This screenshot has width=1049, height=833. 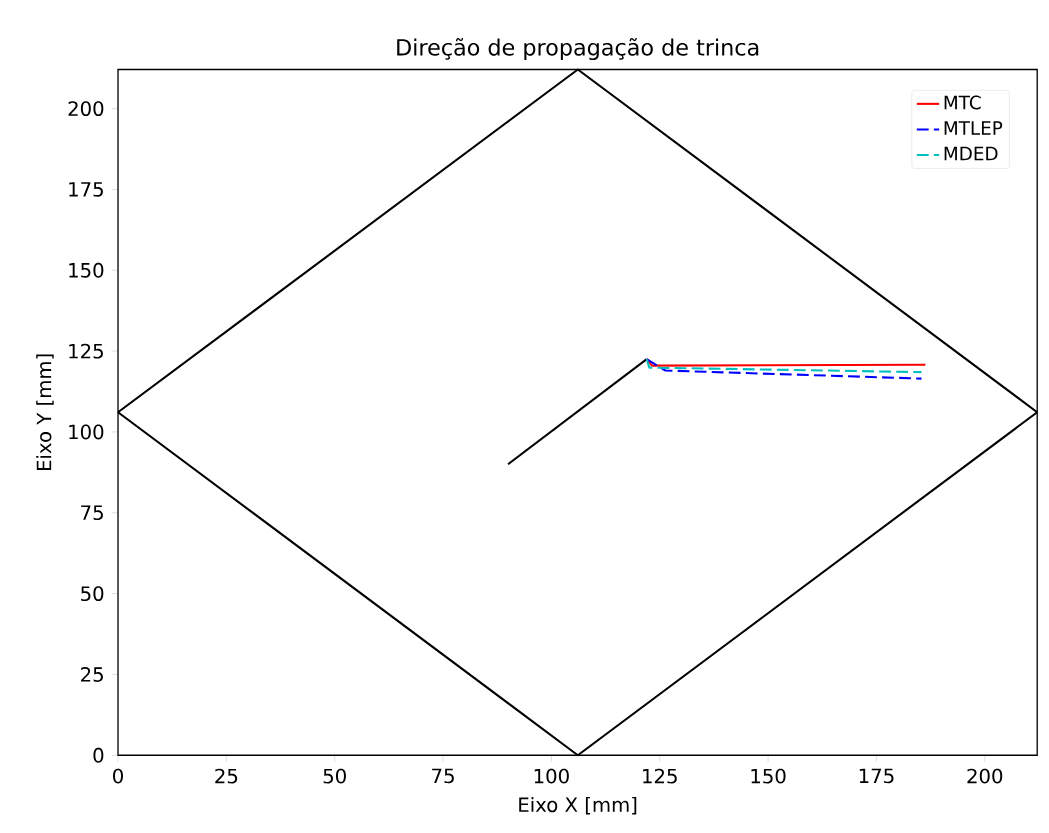 What do you see at coordinates (973, 128) in the screenshot?
I see `legend-label: MTLEP` at bounding box center [973, 128].